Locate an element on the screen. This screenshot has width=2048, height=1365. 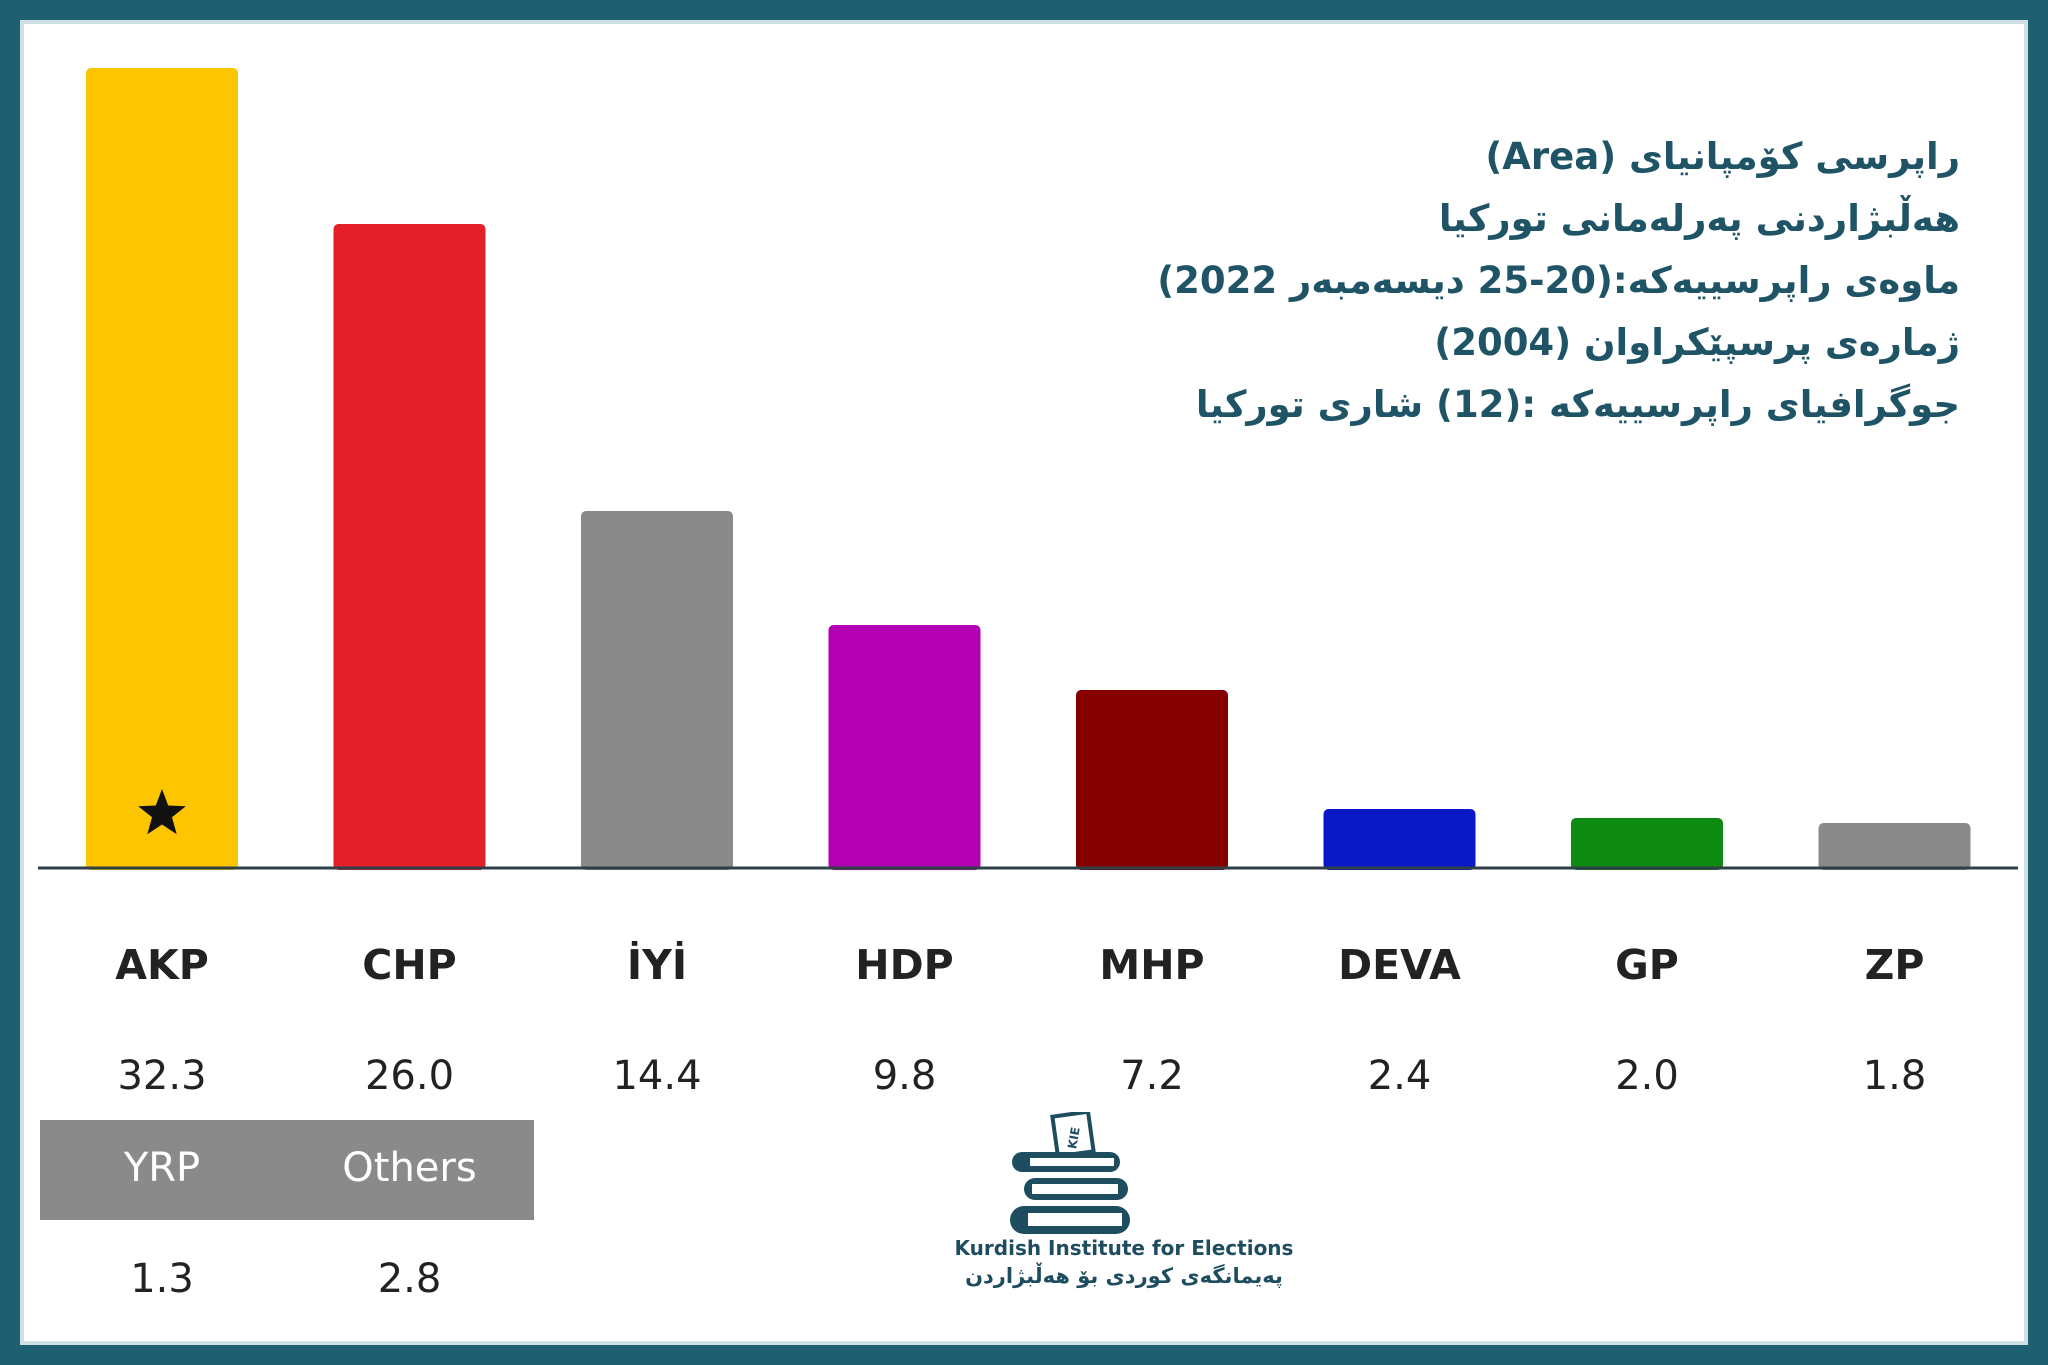
category-label-chp: CHP is located at coordinates (409, 965).